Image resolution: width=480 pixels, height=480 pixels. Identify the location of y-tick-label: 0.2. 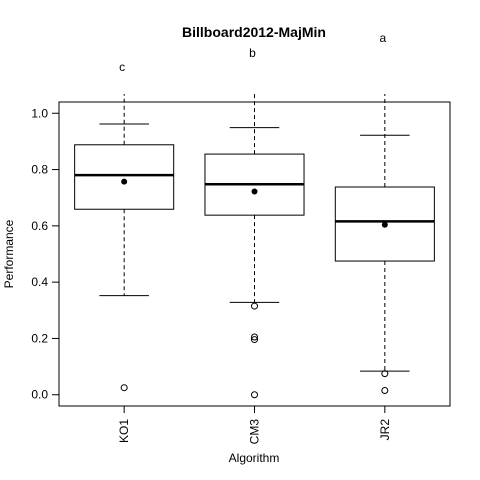
(39, 338).